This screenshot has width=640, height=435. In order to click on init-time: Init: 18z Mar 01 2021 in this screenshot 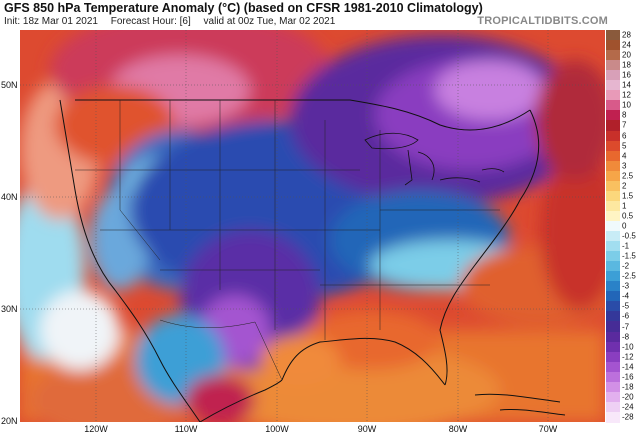, I will do `click(51, 21)`.